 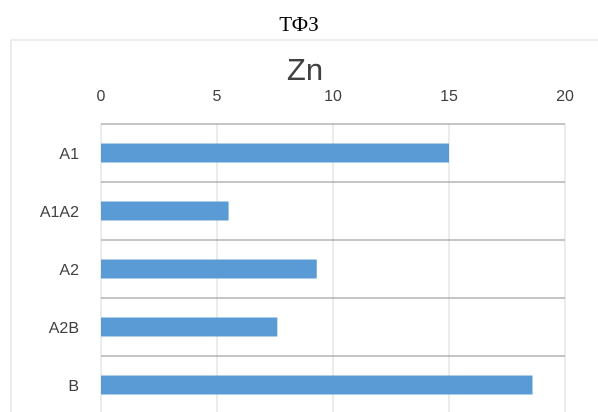 What do you see at coordinates (64, 328) in the screenshot?
I see `category-label-A2B: A2B` at bounding box center [64, 328].